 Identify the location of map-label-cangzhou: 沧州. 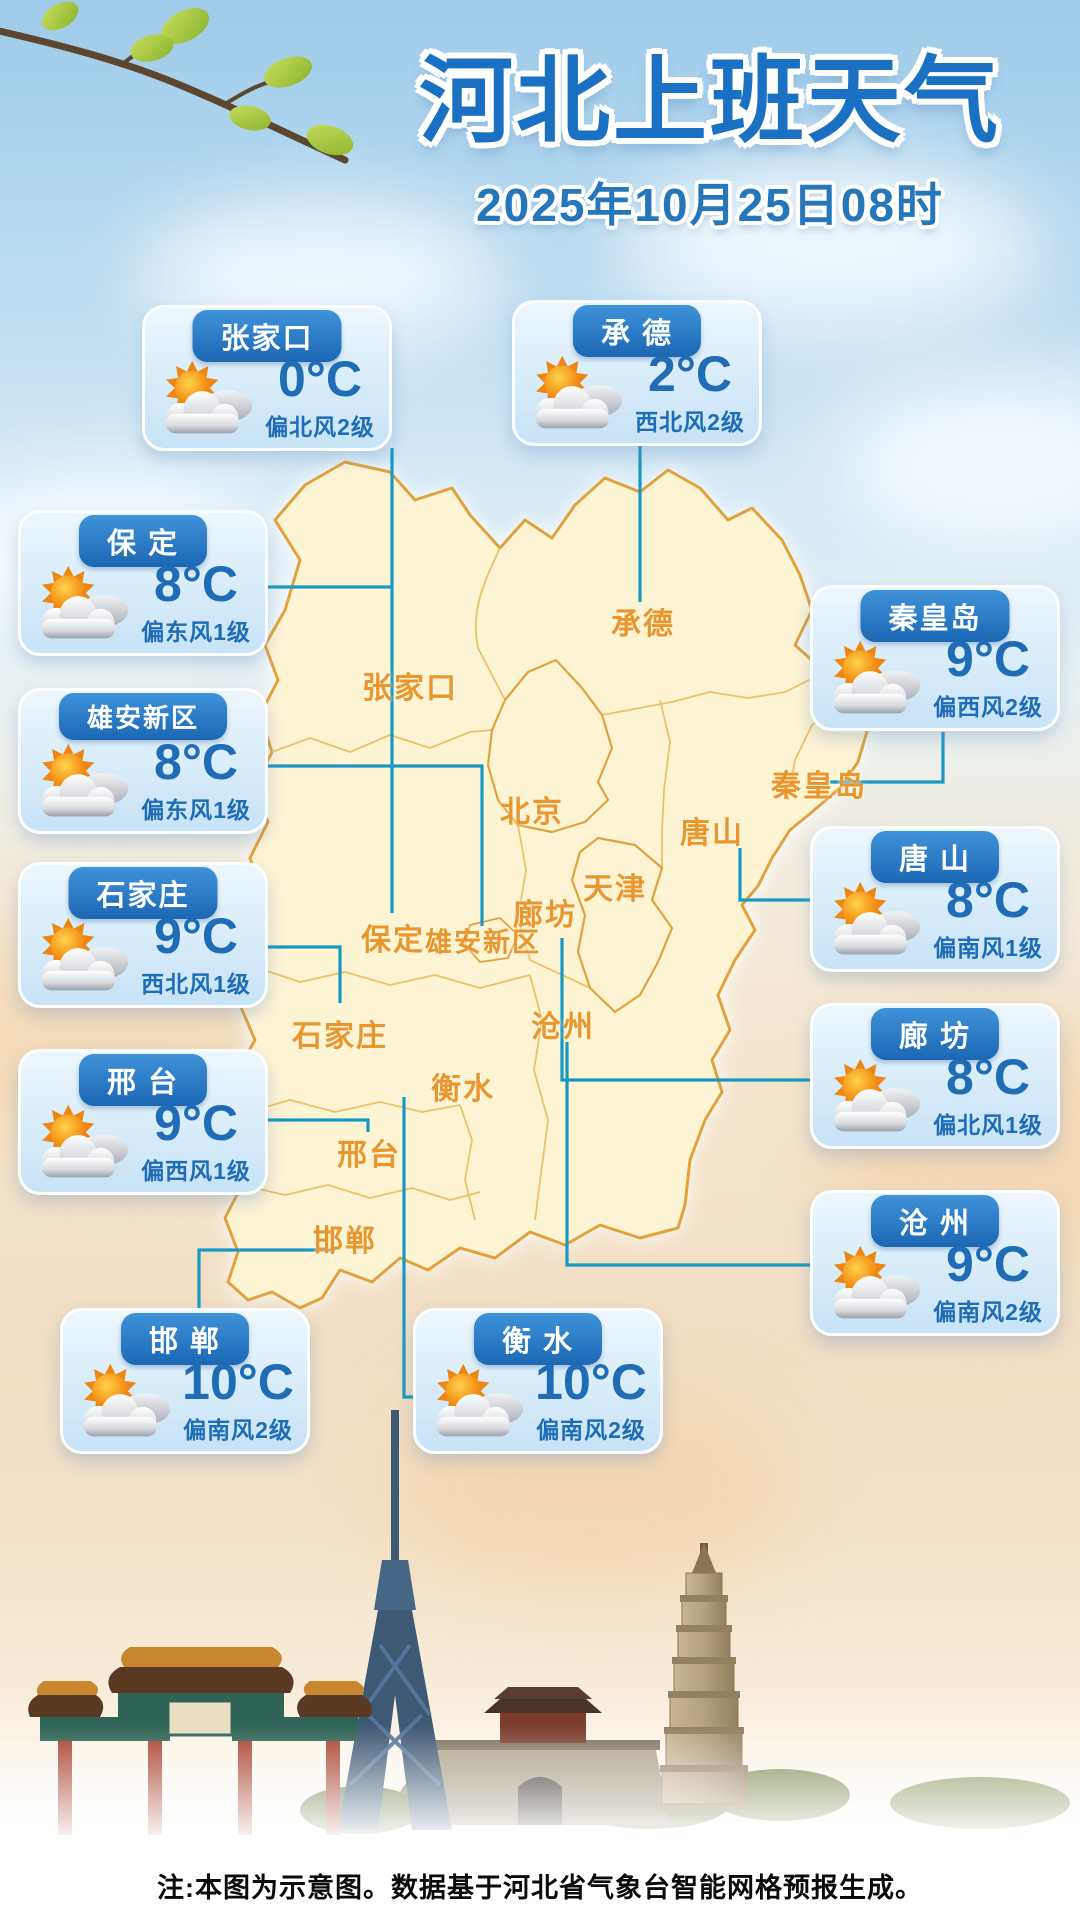
(563, 1027).